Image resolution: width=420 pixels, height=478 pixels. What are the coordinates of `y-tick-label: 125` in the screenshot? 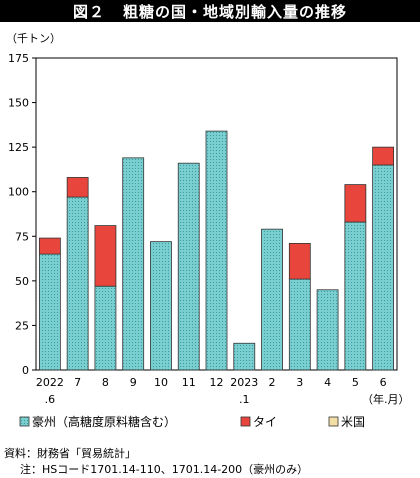 It's located at (18, 147).